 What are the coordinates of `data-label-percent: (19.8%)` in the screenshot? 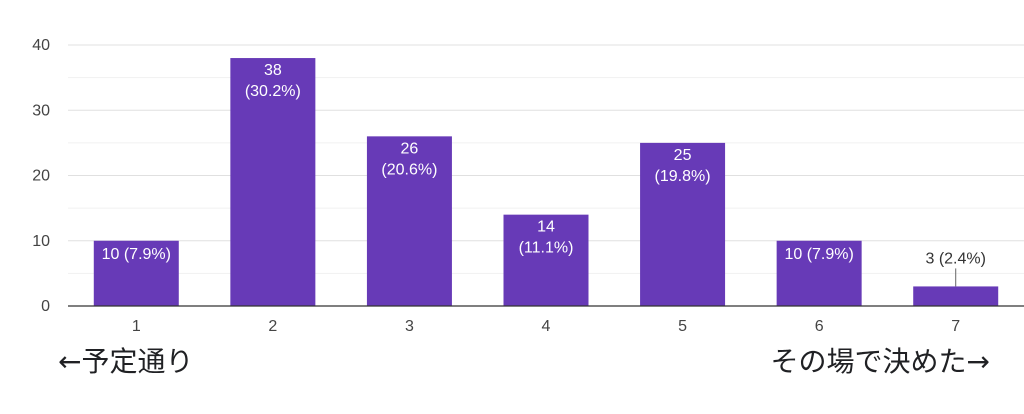 It's located at (683, 176).